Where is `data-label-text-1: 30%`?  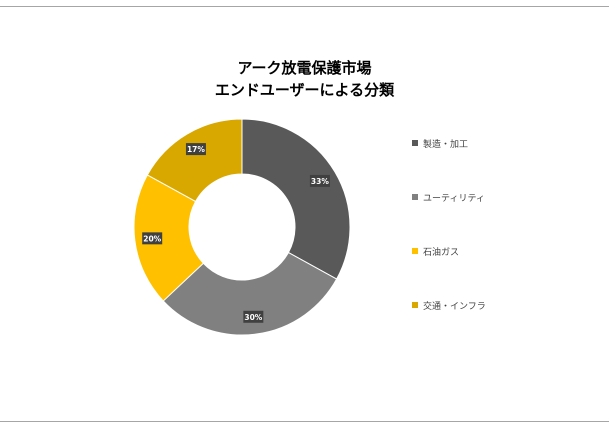 data-label-text-1: 30% is located at coordinates (253, 317).